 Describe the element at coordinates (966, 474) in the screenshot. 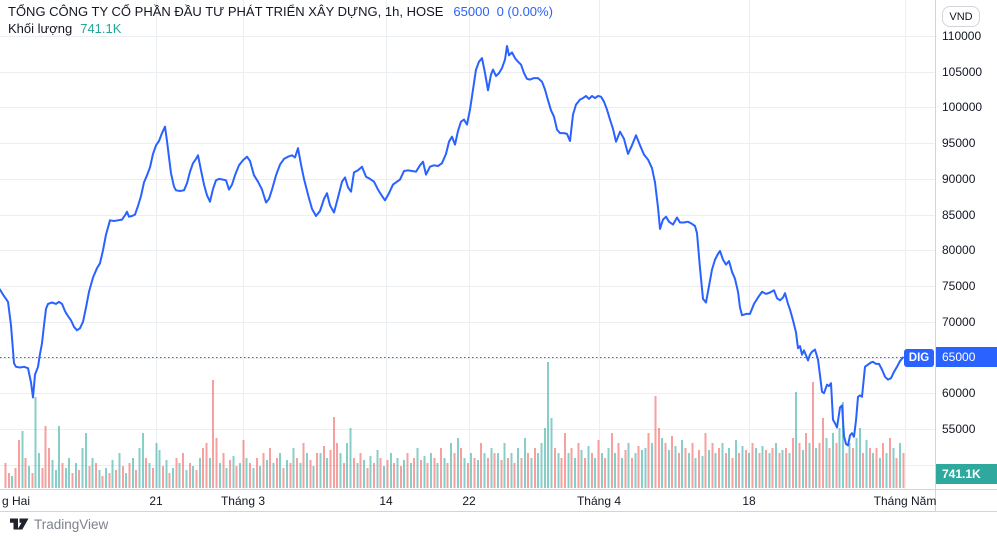

I see `volume-axis-label: 741.1K` at that location.